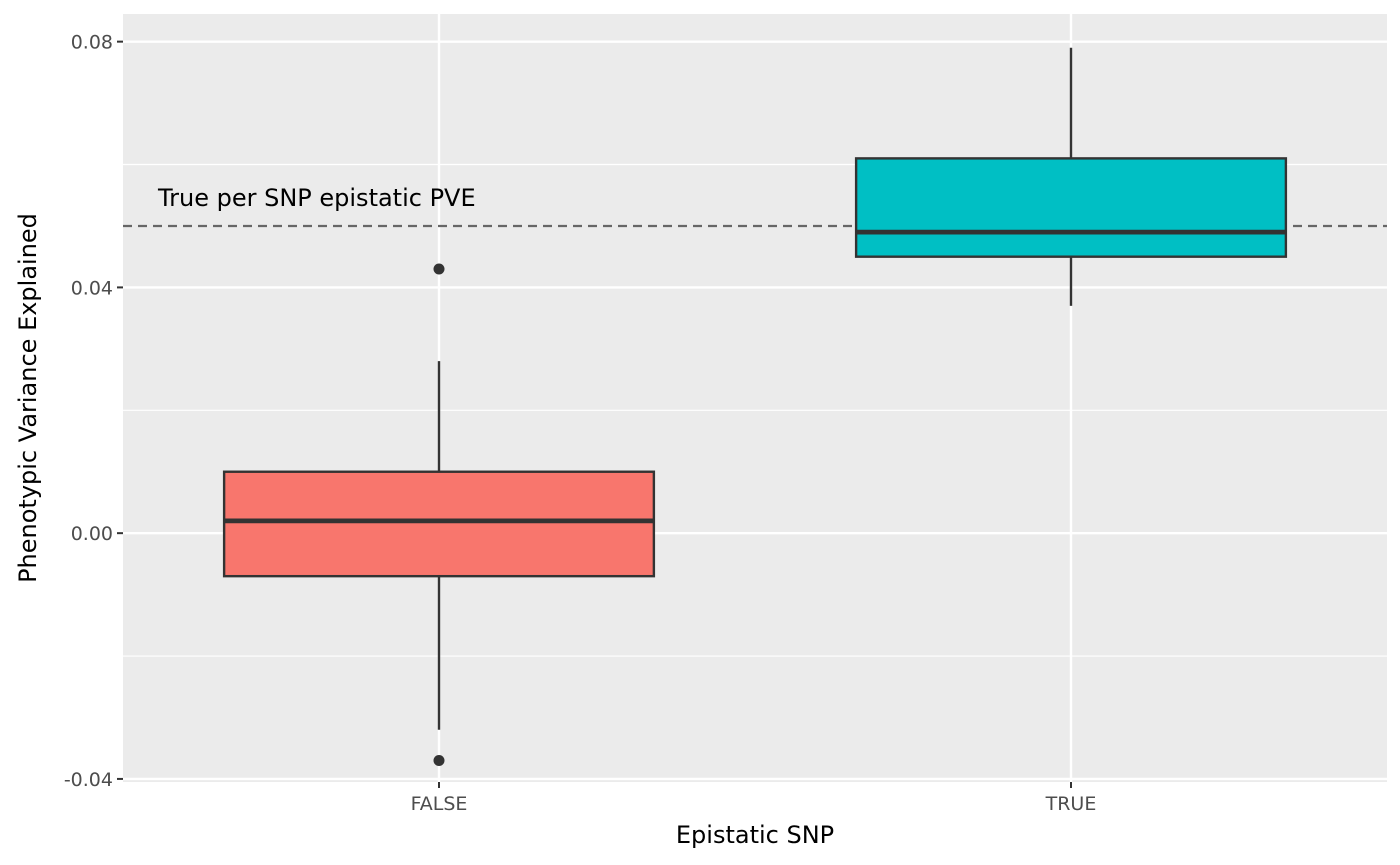  What do you see at coordinates (755, 835) in the screenshot?
I see `x-axis-title: Epistatic SNP` at bounding box center [755, 835].